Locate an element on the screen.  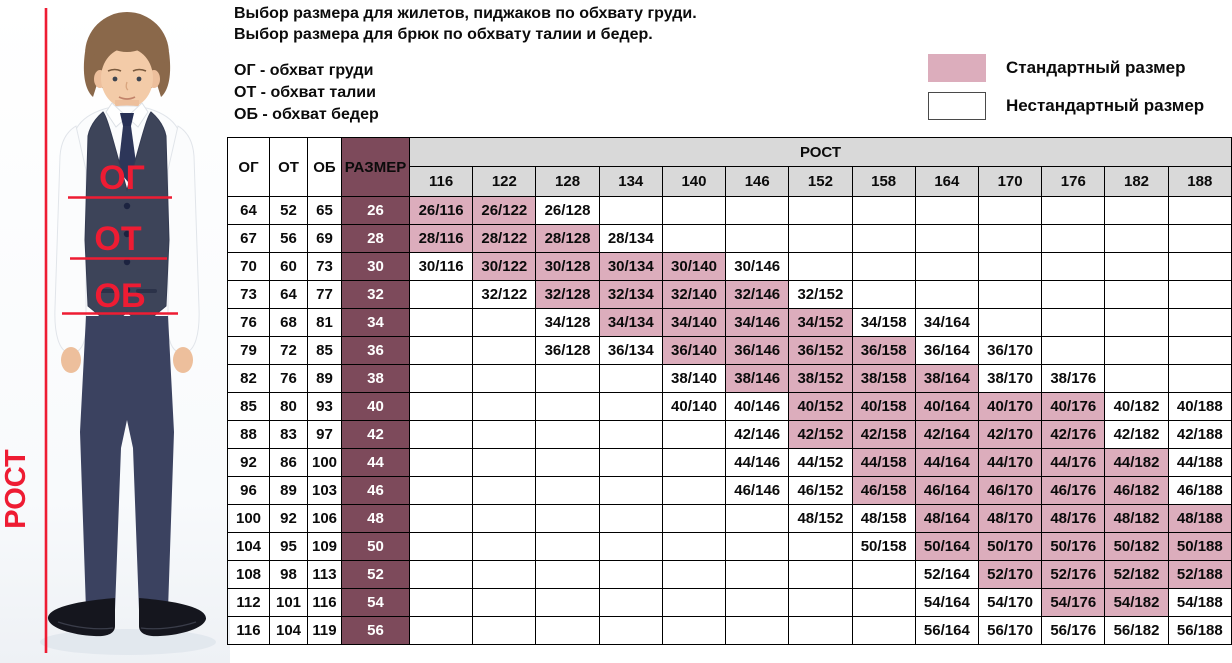
size-value: 52 is located at coordinates (375, 574).